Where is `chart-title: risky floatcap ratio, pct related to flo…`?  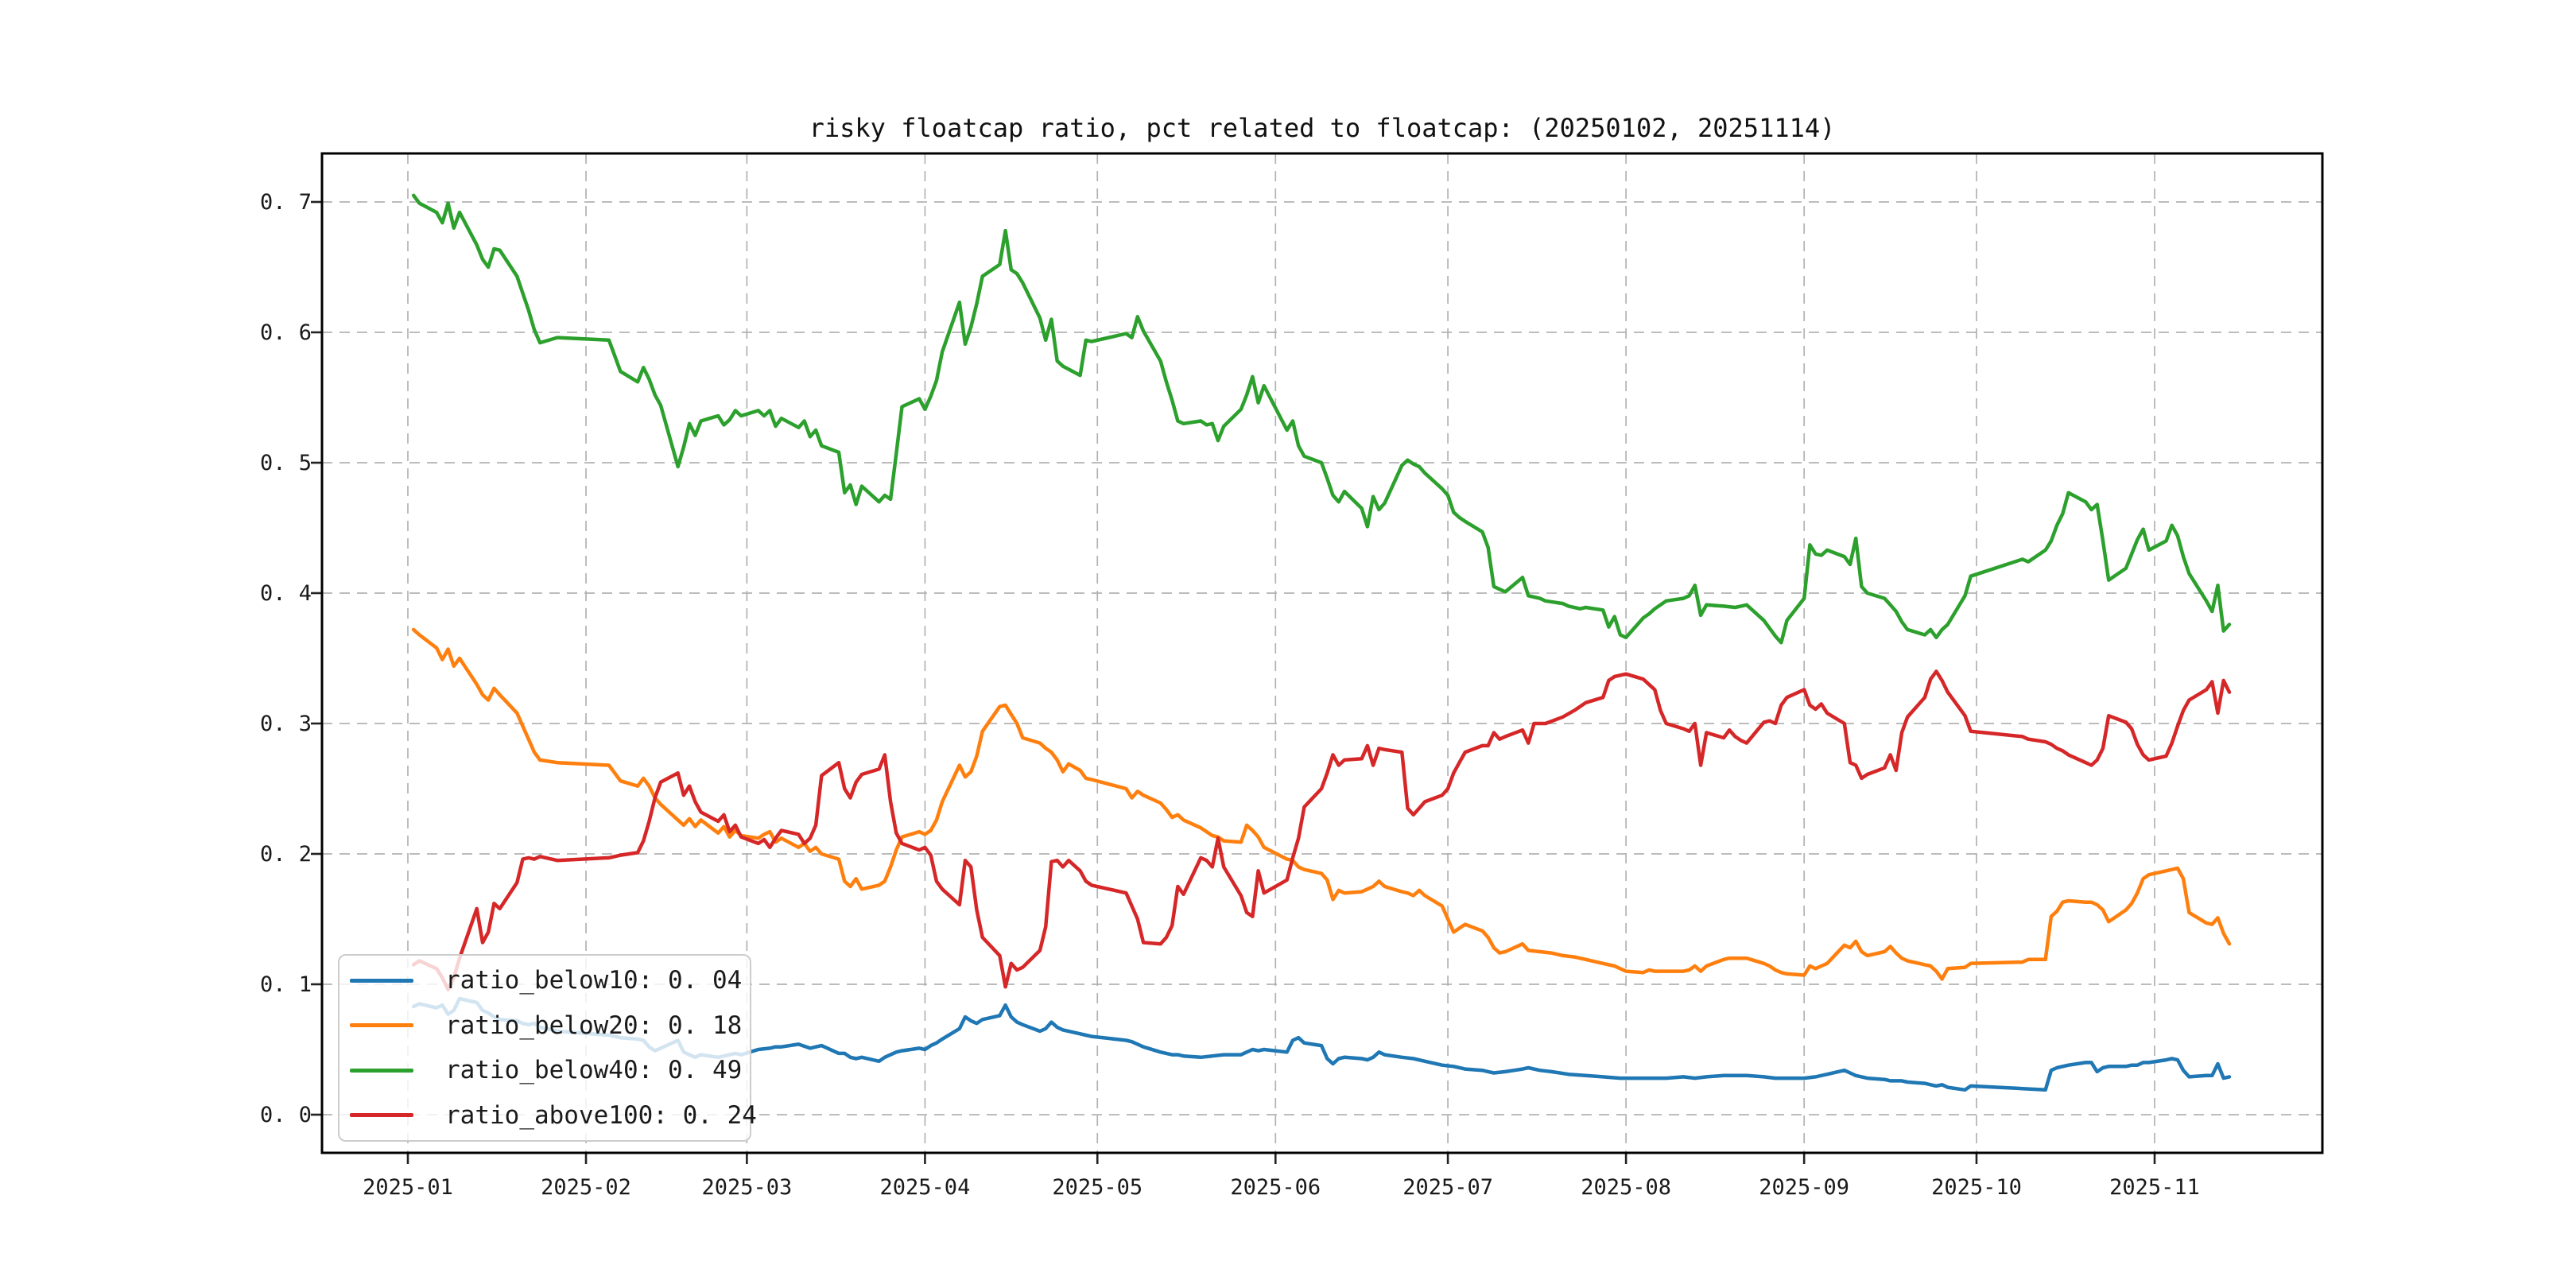
chart-title: risky floatcap ratio, pct related to flo… is located at coordinates (1323, 128).